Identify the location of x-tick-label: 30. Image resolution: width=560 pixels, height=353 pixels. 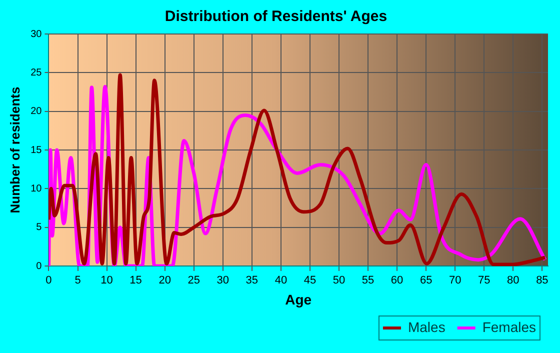
(223, 280).